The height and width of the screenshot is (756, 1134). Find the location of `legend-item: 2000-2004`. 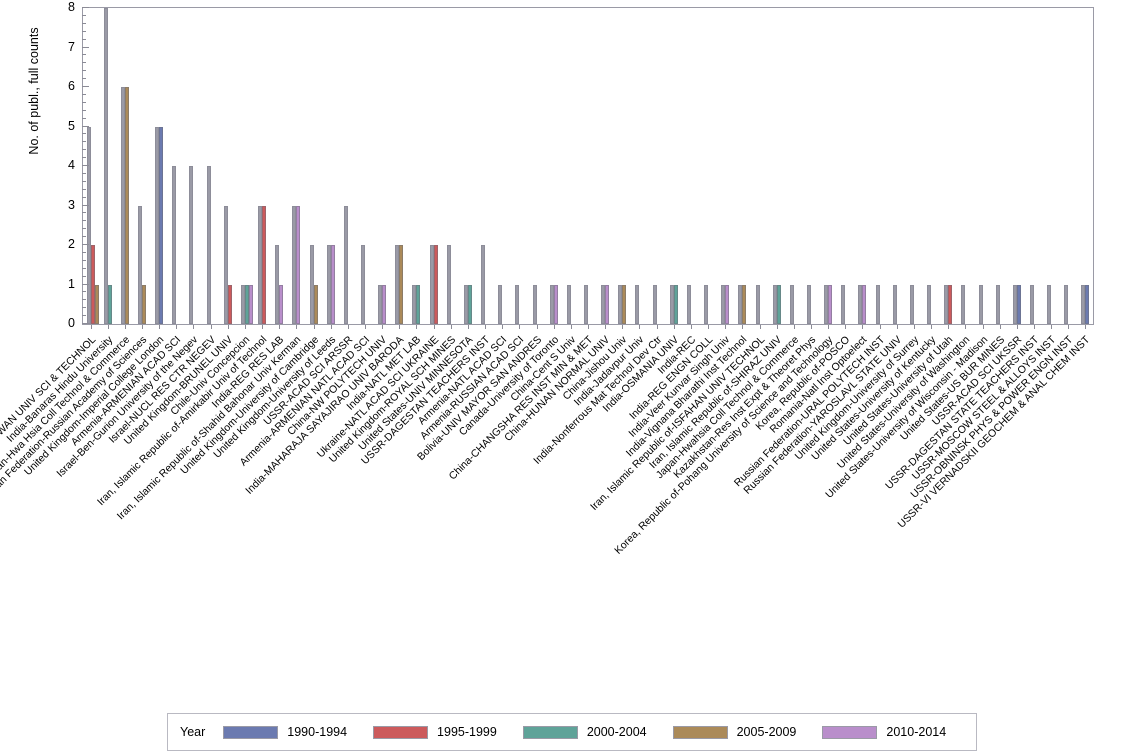

legend-item: 2000-2004 is located at coordinates (584, 732).